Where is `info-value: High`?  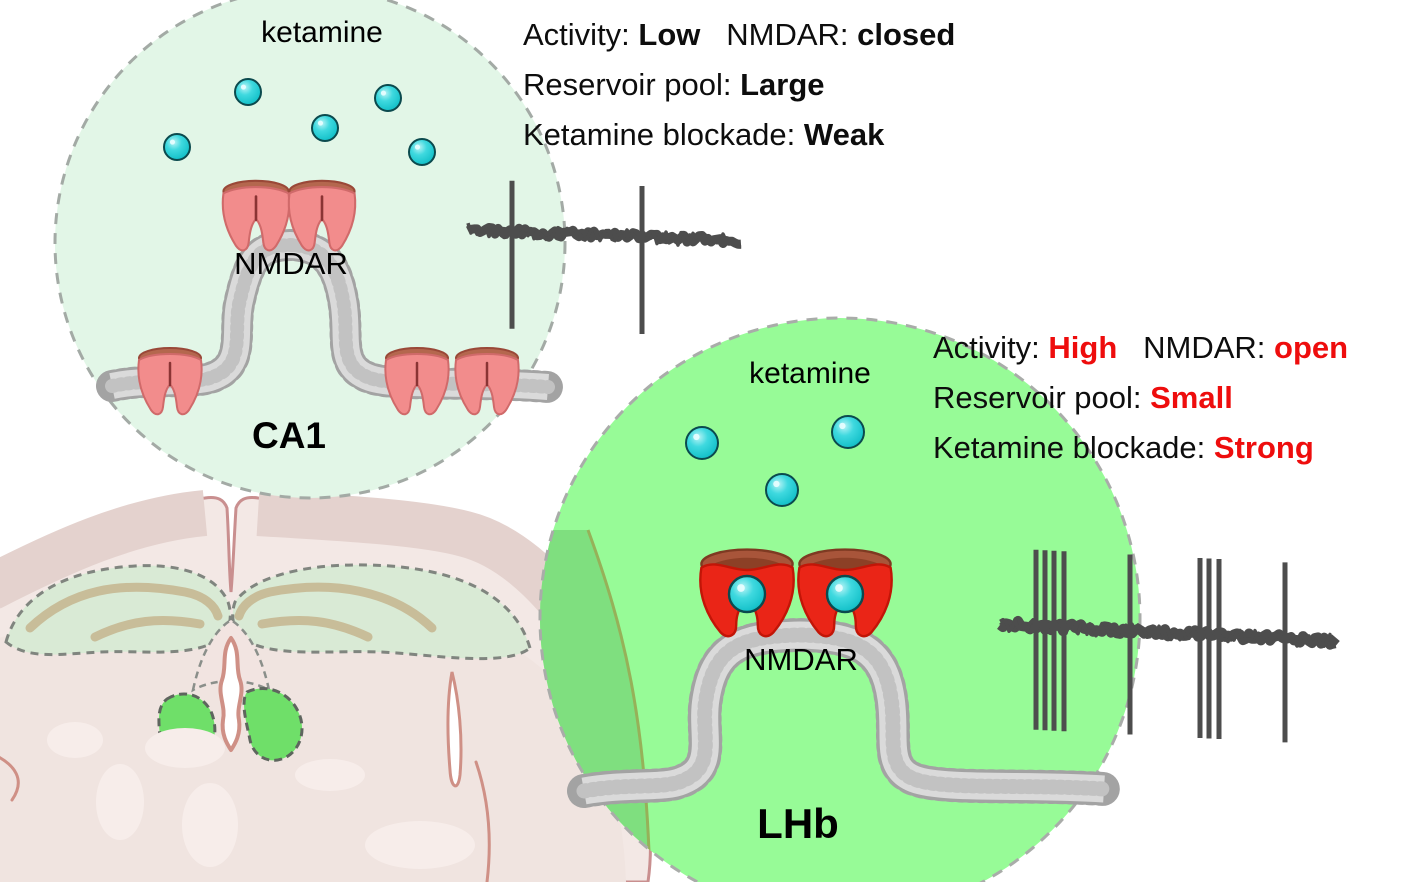
info-value: High is located at coordinates (1083, 347).